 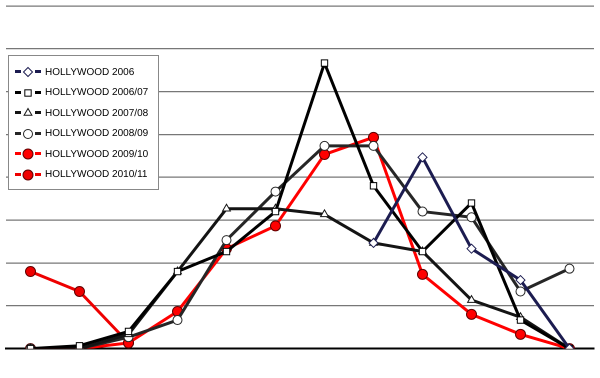 I want to click on legend-label: HOLLYWOOD 2006, so click(x=89, y=72).